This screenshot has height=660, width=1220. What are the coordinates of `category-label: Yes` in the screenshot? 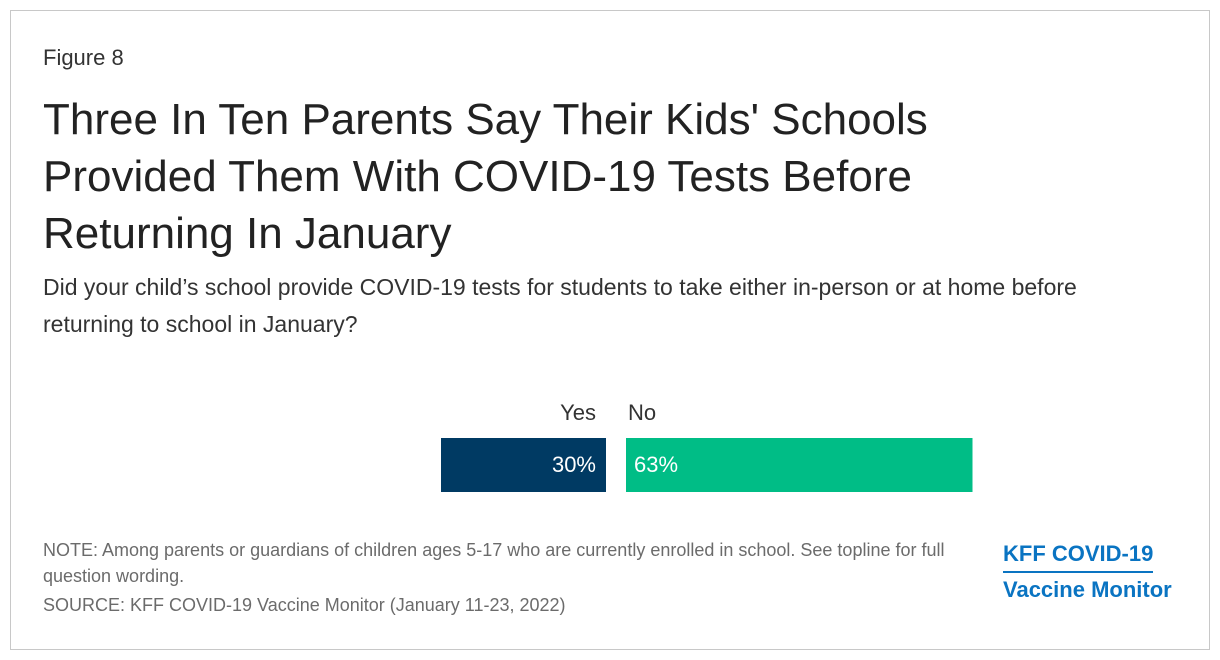 It's located at (578, 412).